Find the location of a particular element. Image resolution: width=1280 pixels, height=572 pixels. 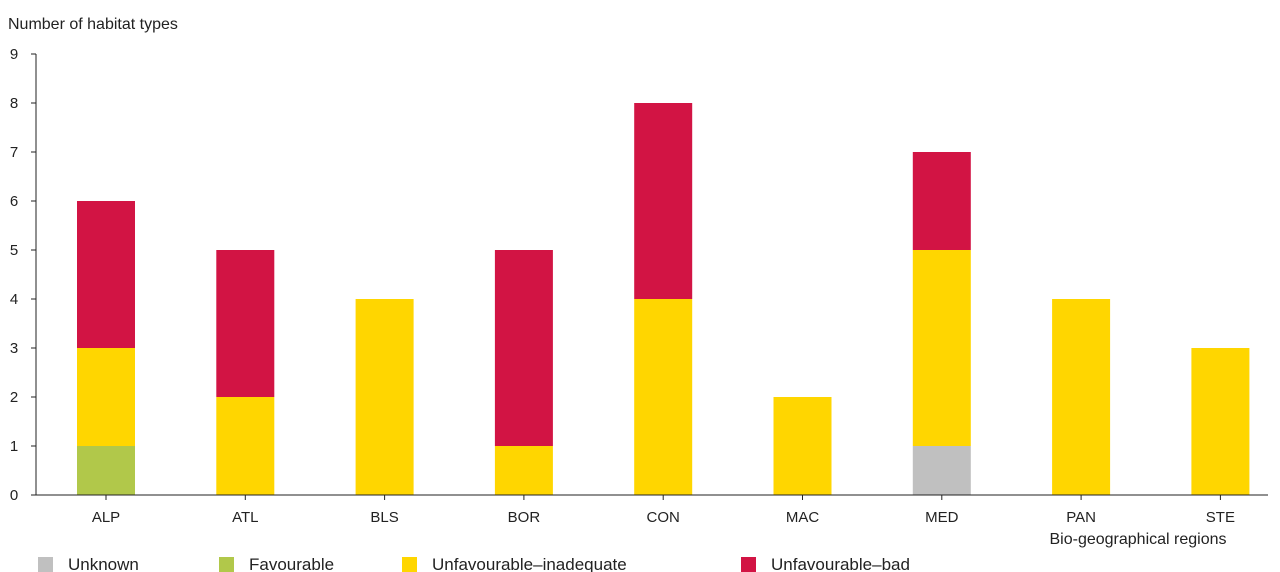

x-tick-label: BLS is located at coordinates (384, 517).